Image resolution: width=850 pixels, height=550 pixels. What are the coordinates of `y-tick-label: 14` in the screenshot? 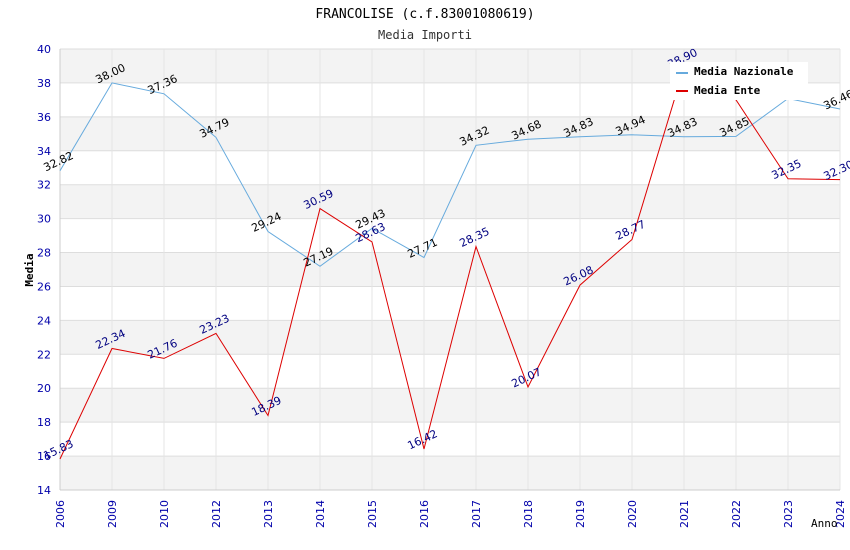 It's located at (44, 490).